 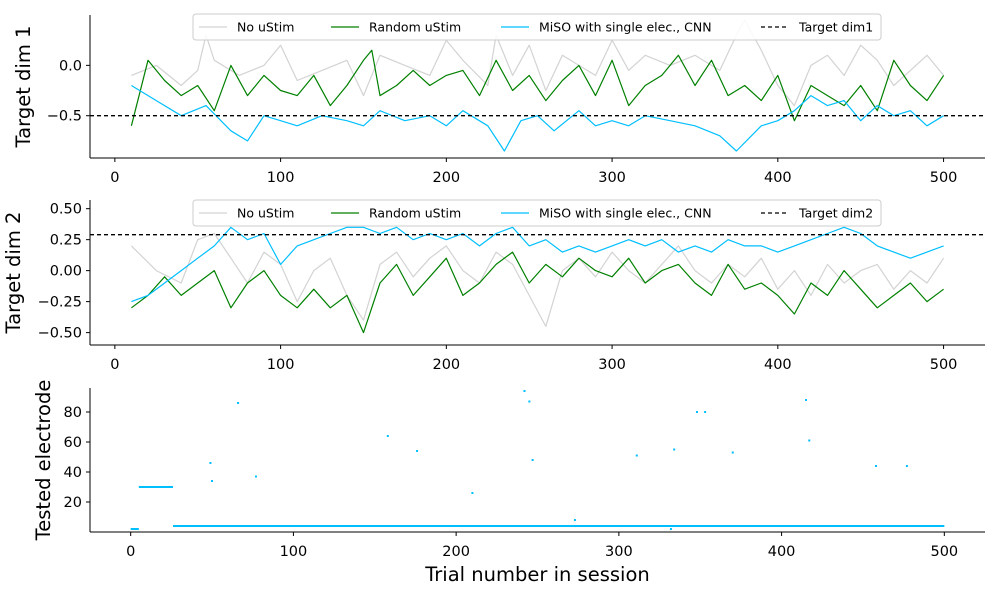 I want to click on y-tick-label: 20, so click(x=73, y=503).